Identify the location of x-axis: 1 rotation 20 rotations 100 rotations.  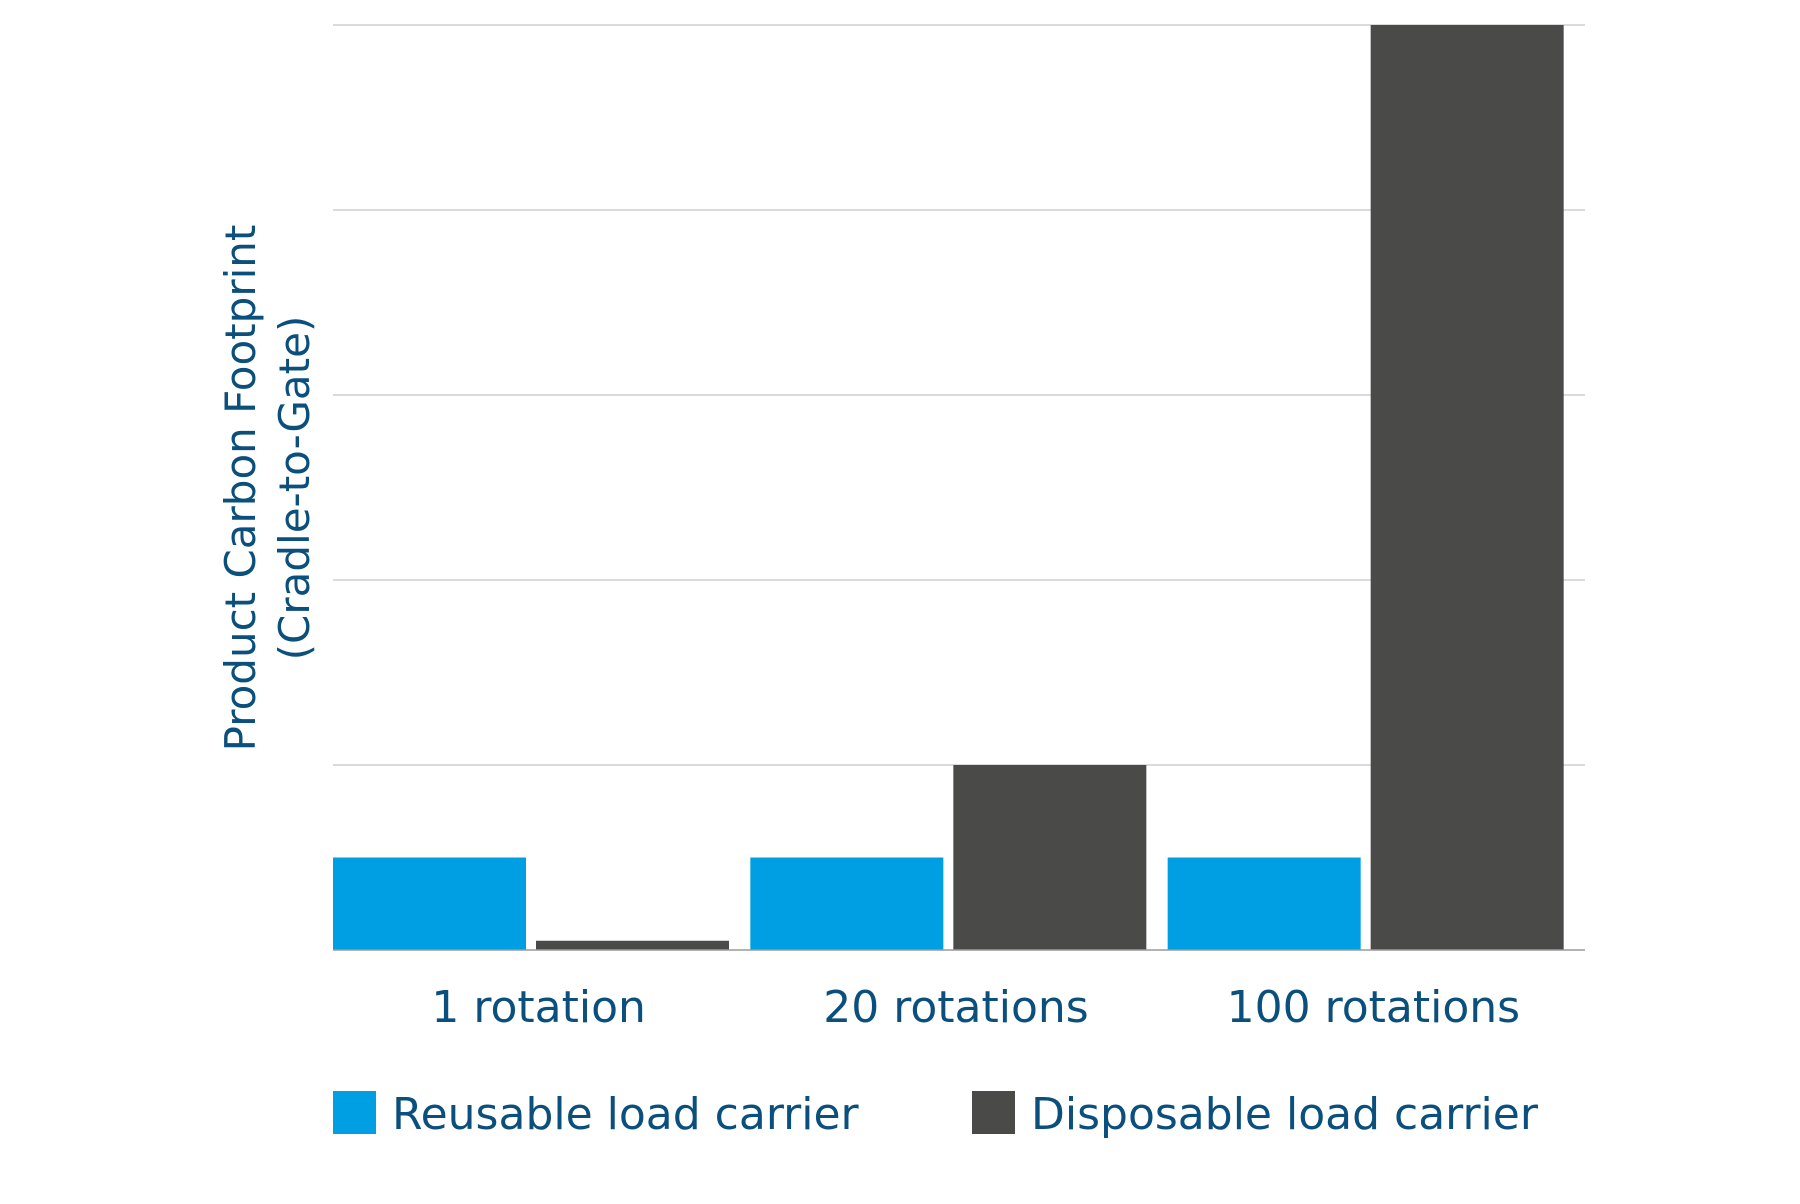
(959, 991).